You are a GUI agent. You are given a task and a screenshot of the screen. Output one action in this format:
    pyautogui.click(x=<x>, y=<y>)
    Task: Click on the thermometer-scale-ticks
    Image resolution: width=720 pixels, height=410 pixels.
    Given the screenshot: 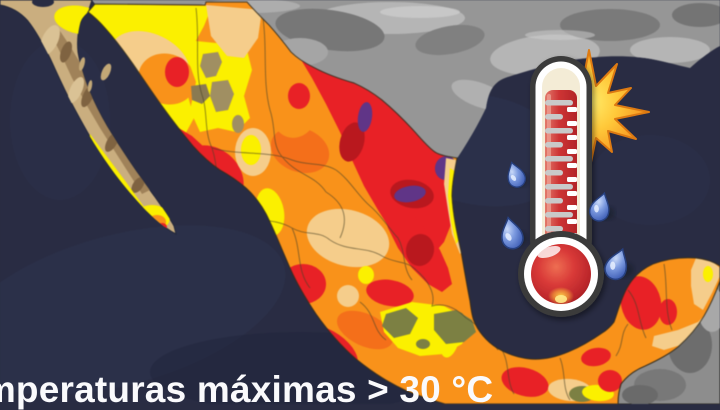 What is the action you would take?
    pyautogui.click(x=559, y=166)
    